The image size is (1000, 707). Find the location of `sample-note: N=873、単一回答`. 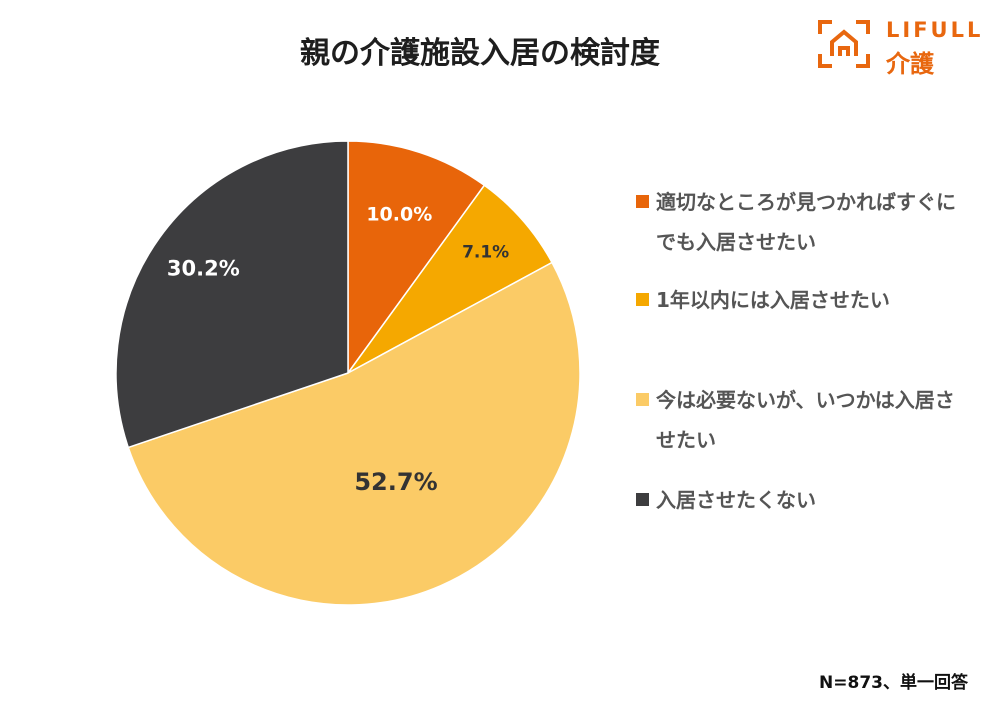

sample-note: N=873、単一回答 is located at coordinates (893, 683).